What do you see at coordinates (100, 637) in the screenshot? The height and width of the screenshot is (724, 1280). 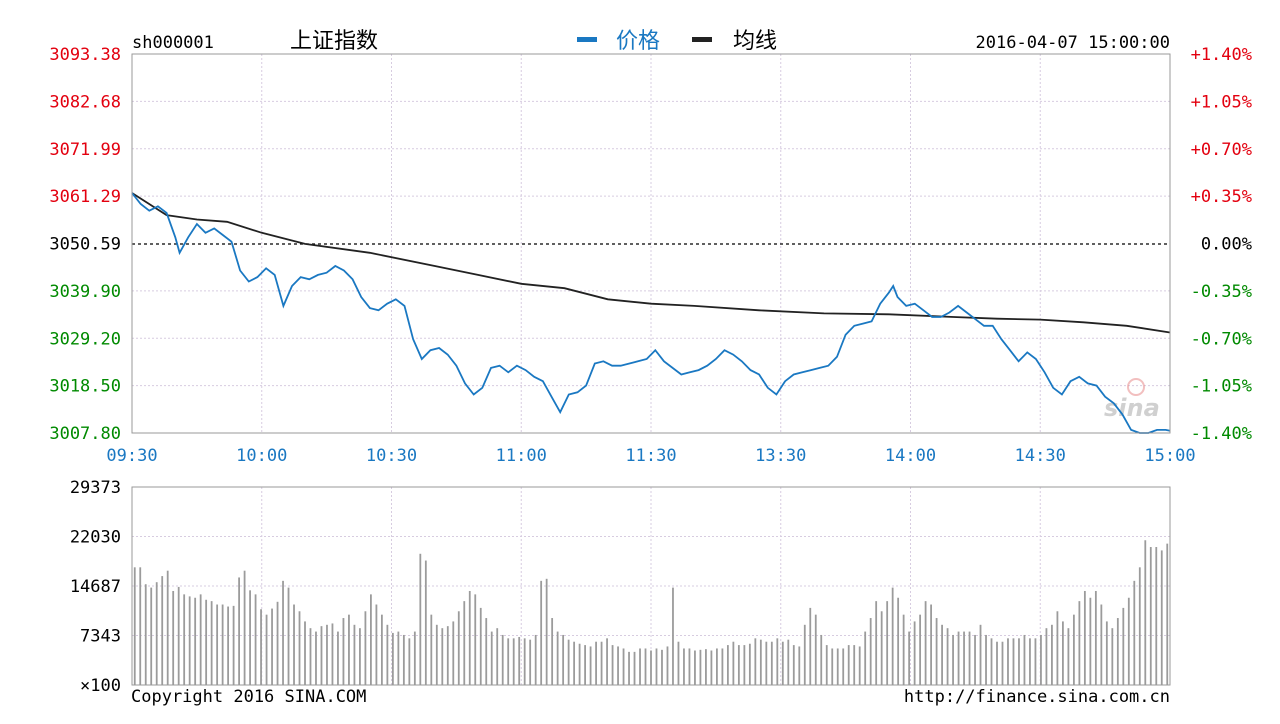 I see `volume-tick-label: 7343` at bounding box center [100, 637].